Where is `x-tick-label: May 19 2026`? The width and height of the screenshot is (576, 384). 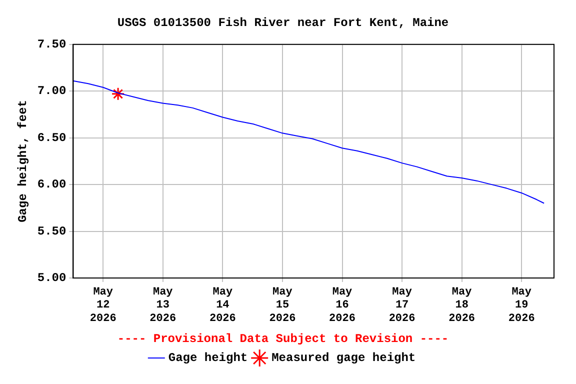 x-tick-label: May 19 2026 is located at coordinates (521, 305).